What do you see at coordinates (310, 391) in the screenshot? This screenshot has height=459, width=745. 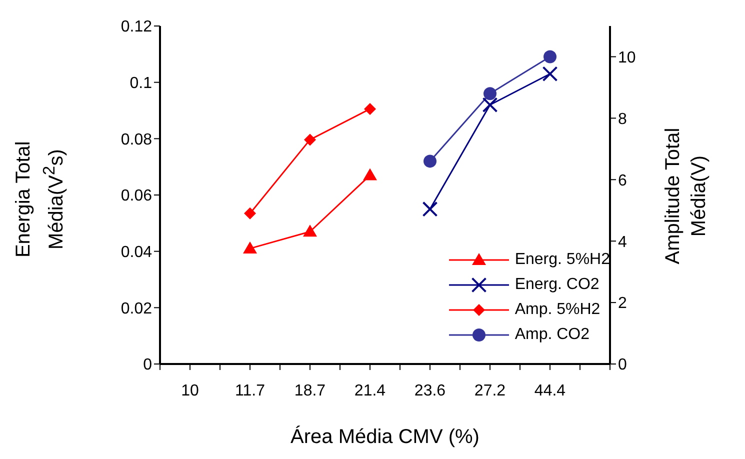 I see `x-tick-label: 18.7` at bounding box center [310, 391].